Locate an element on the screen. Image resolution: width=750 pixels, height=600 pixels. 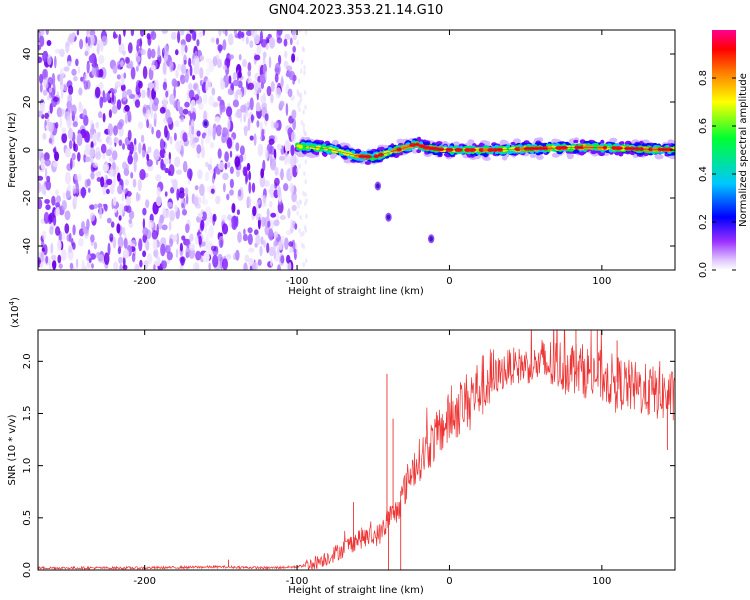
colorbar-tick-label: 0.2 is located at coordinates (703, 222).